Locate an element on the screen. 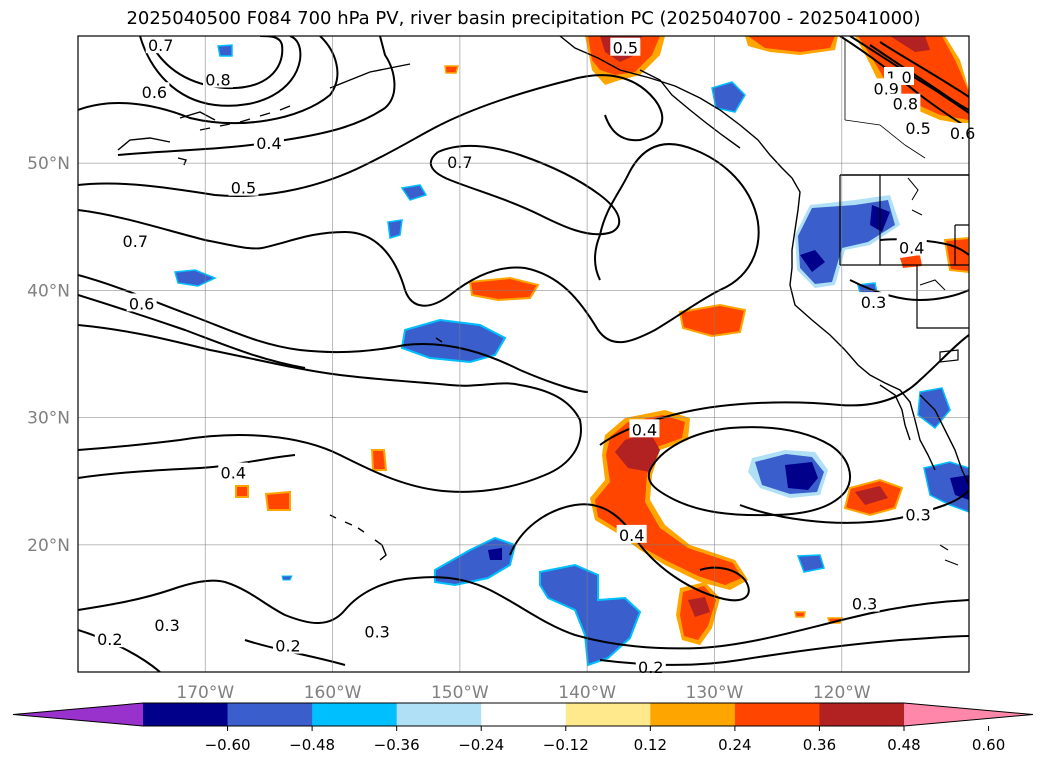  pv-contour-04-east is located at coordinates (784, 390).